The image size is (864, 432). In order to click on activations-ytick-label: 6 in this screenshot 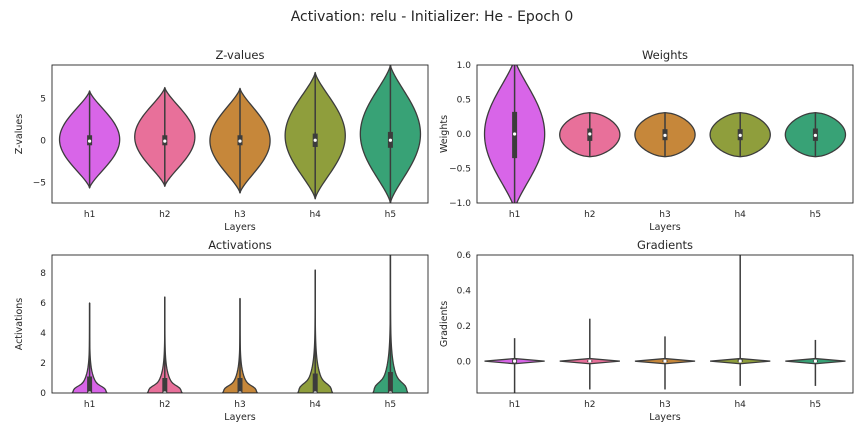, I will do `click(43, 304)`.